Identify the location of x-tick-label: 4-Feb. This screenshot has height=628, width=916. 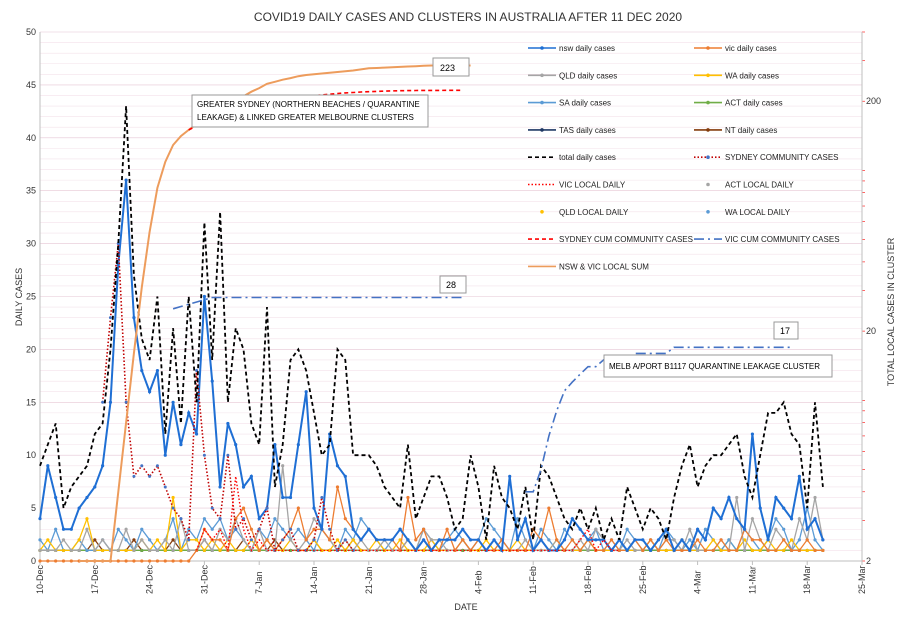
(478, 582).